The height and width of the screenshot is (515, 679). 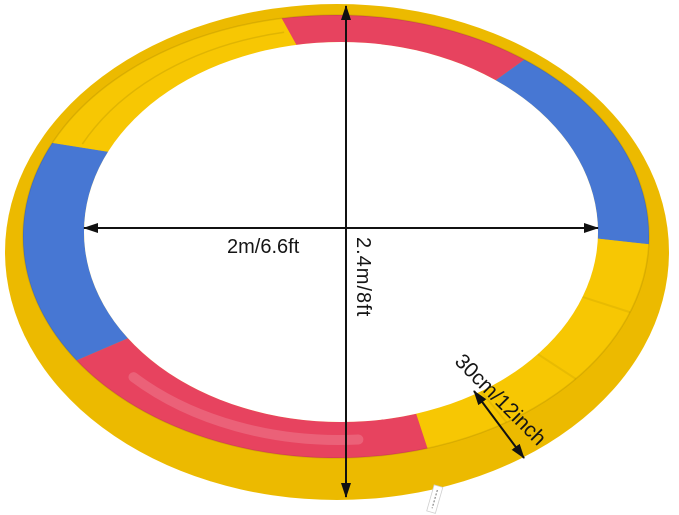 I want to click on outer-diameter-label: 2.4m/8ft, so click(x=363, y=277).